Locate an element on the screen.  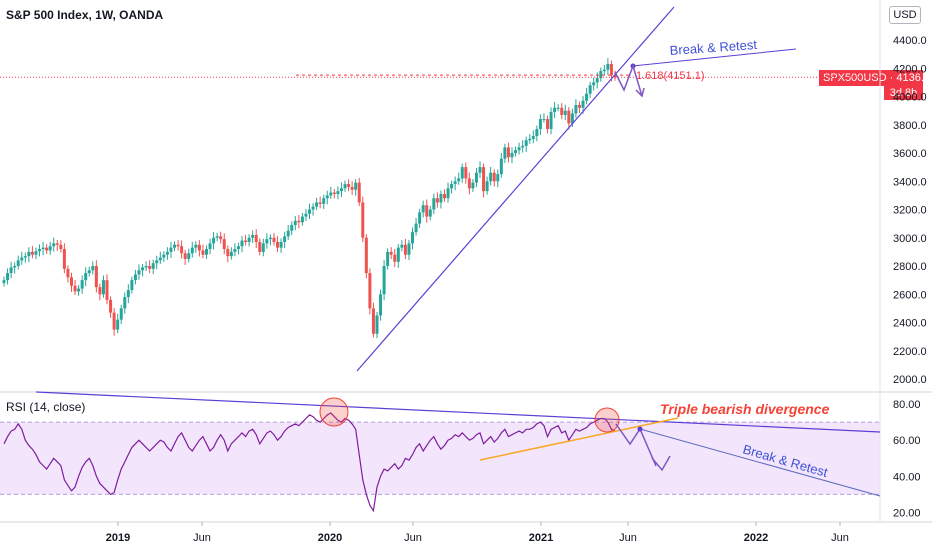
rsi-band is located at coordinates (440, 458).